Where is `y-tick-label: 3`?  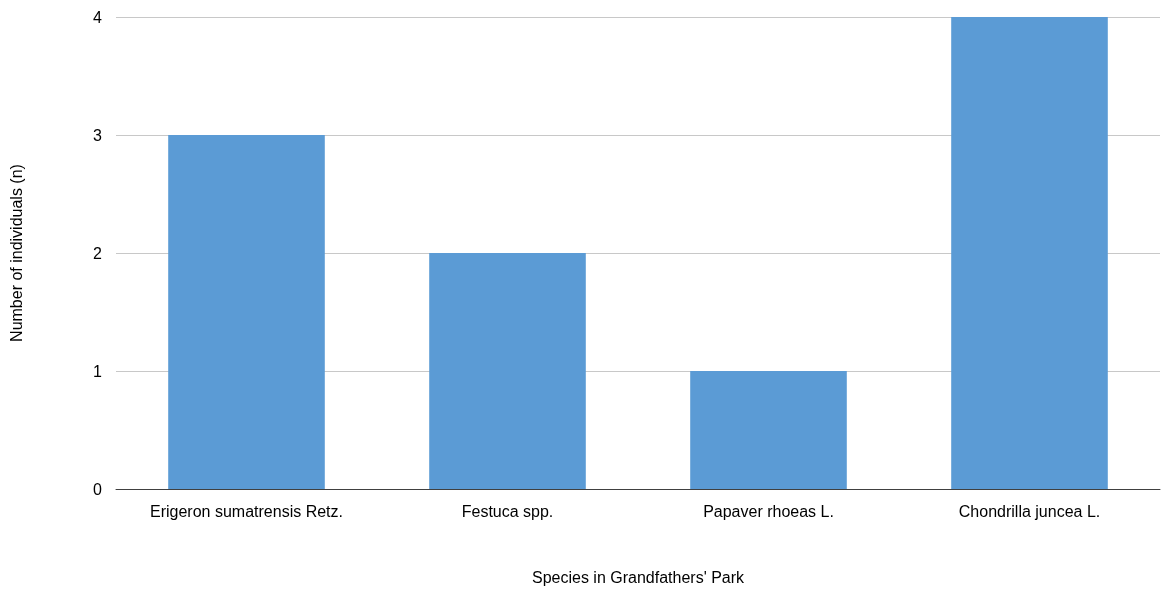
y-tick-label: 3 is located at coordinates (98, 135).